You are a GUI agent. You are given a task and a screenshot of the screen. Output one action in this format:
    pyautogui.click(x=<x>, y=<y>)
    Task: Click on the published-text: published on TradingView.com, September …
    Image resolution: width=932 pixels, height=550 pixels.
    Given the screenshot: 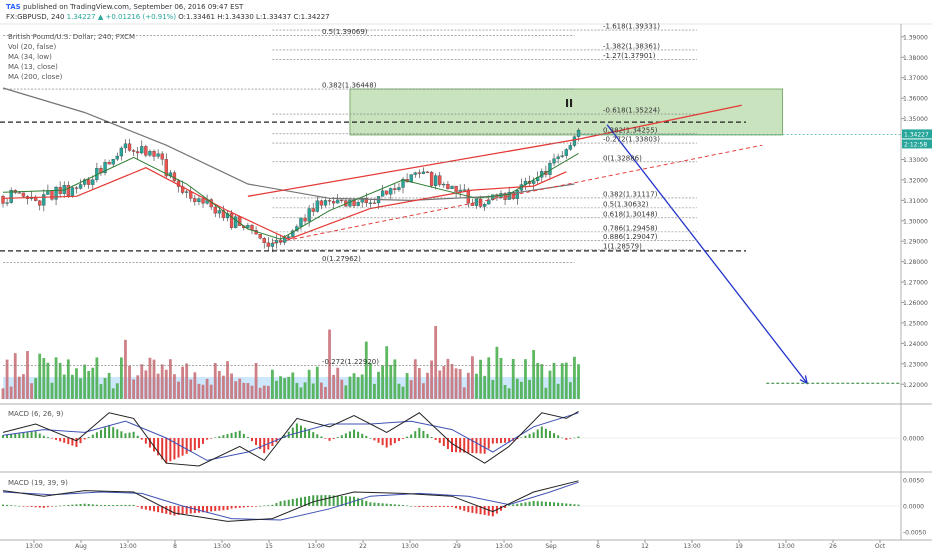 What is the action you would take?
    pyautogui.click(x=133, y=7)
    